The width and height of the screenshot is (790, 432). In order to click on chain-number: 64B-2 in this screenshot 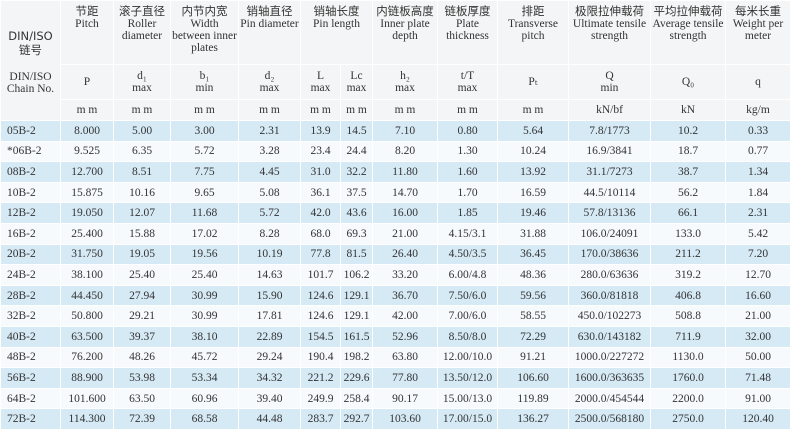, I will do `click(30, 398)`.